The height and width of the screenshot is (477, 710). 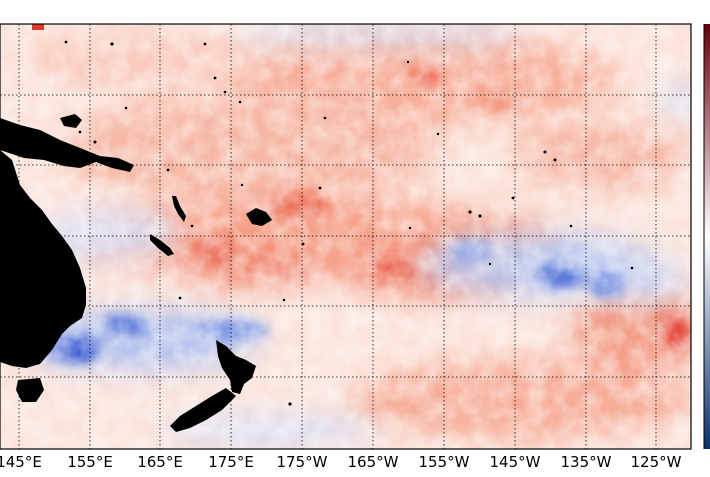 What do you see at coordinates (259, 217) in the screenshot?
I see `fiji-islands` at bounding box center [259, 217].